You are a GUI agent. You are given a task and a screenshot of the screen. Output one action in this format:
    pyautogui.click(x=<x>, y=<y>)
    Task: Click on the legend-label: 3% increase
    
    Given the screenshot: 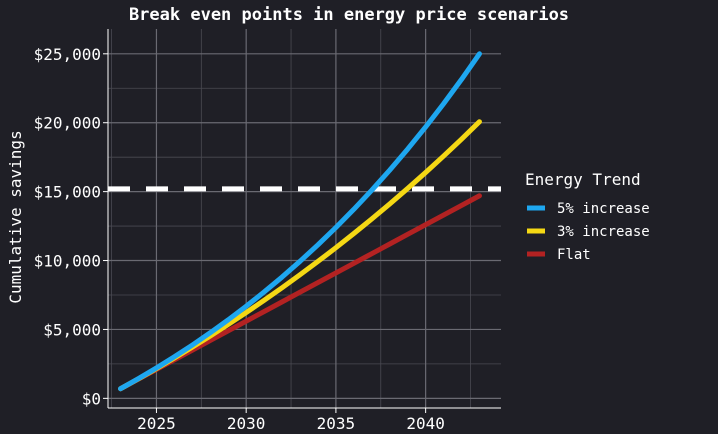 What is the action you would take?
    pyautogui.click(x=603, y=232)
    